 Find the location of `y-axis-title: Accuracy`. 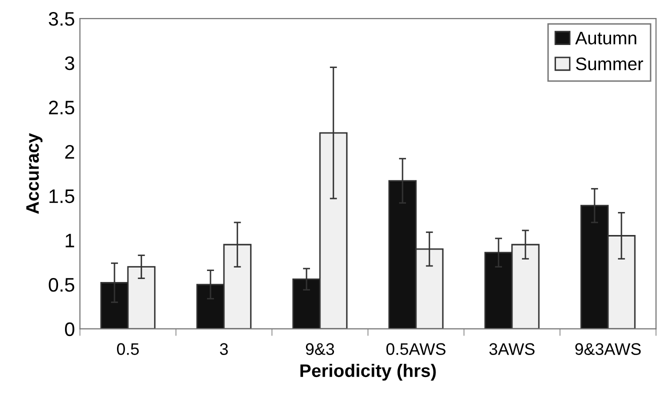

y-axis-title: Accuracy is located at coordinates (34, 173).